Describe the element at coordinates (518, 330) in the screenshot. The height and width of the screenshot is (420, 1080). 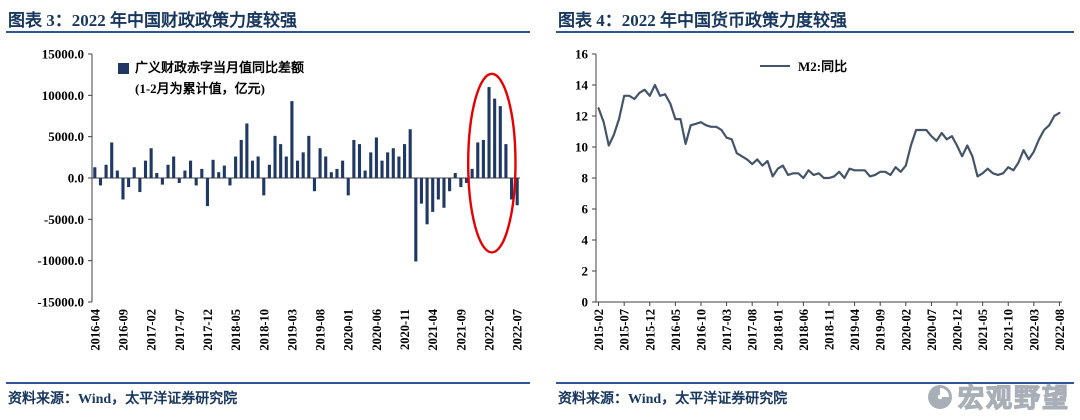
I see `svg-text: 2022-07` at that location.